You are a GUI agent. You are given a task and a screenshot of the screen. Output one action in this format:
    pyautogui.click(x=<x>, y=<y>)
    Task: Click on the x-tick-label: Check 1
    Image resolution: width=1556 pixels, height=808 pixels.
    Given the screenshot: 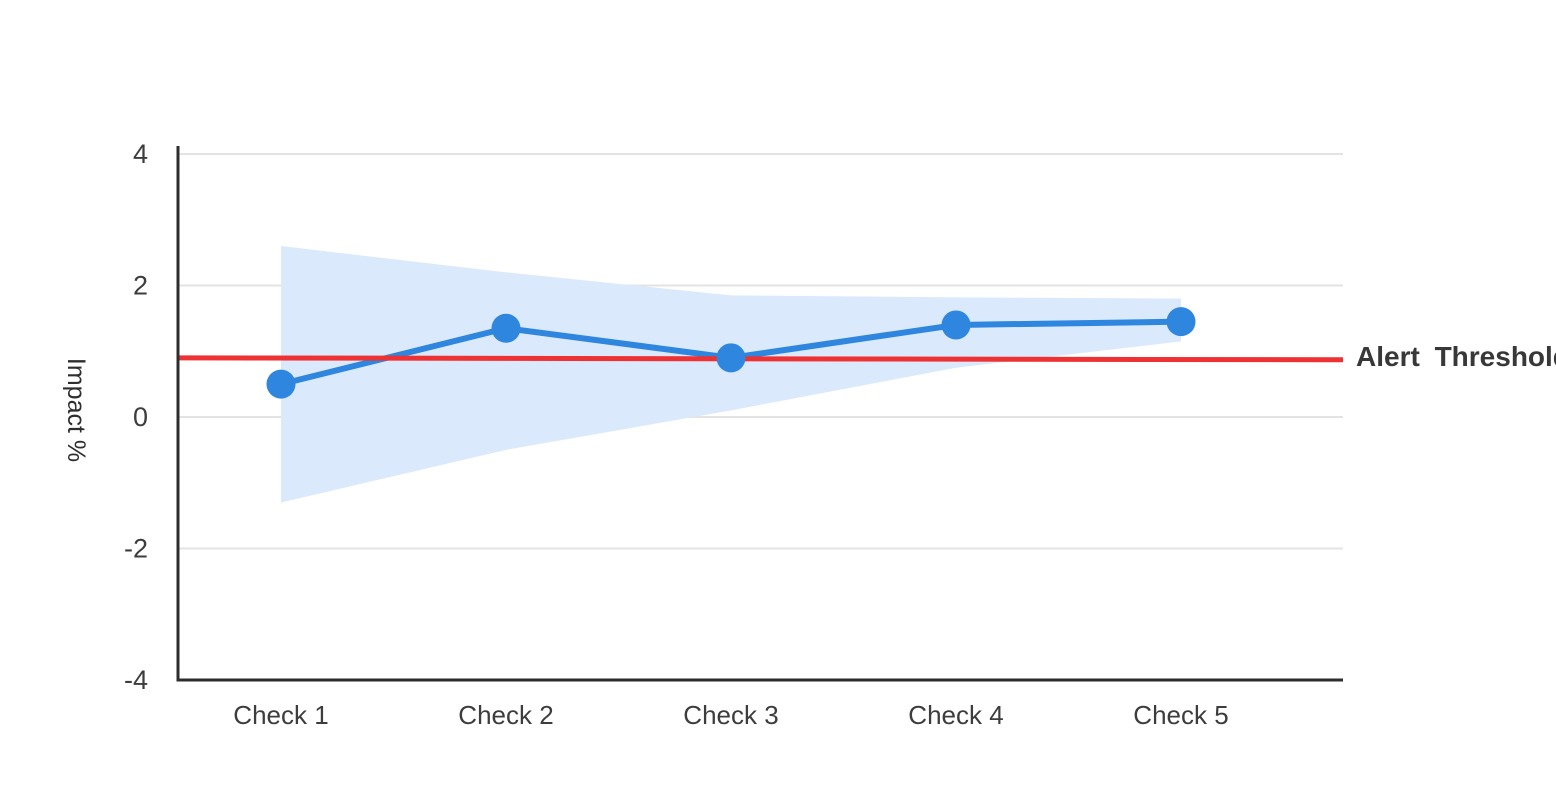 What is the action you would take?
    pyautogui.click(x=280, y=715)
    